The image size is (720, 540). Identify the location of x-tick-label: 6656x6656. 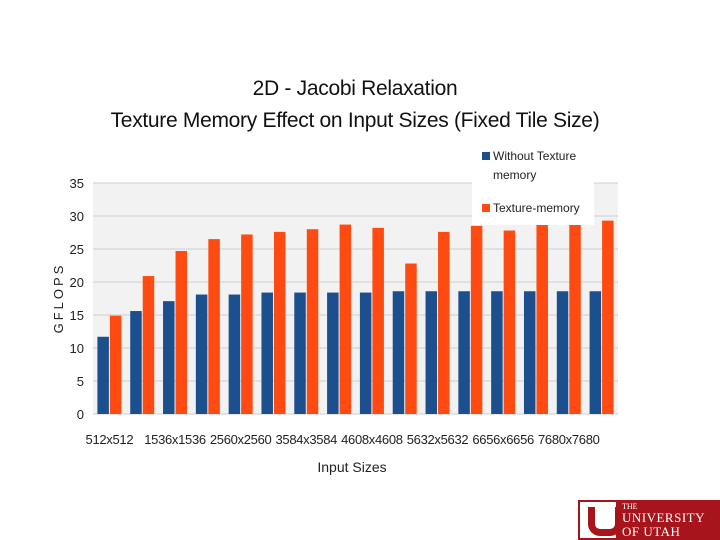
(503, 439).